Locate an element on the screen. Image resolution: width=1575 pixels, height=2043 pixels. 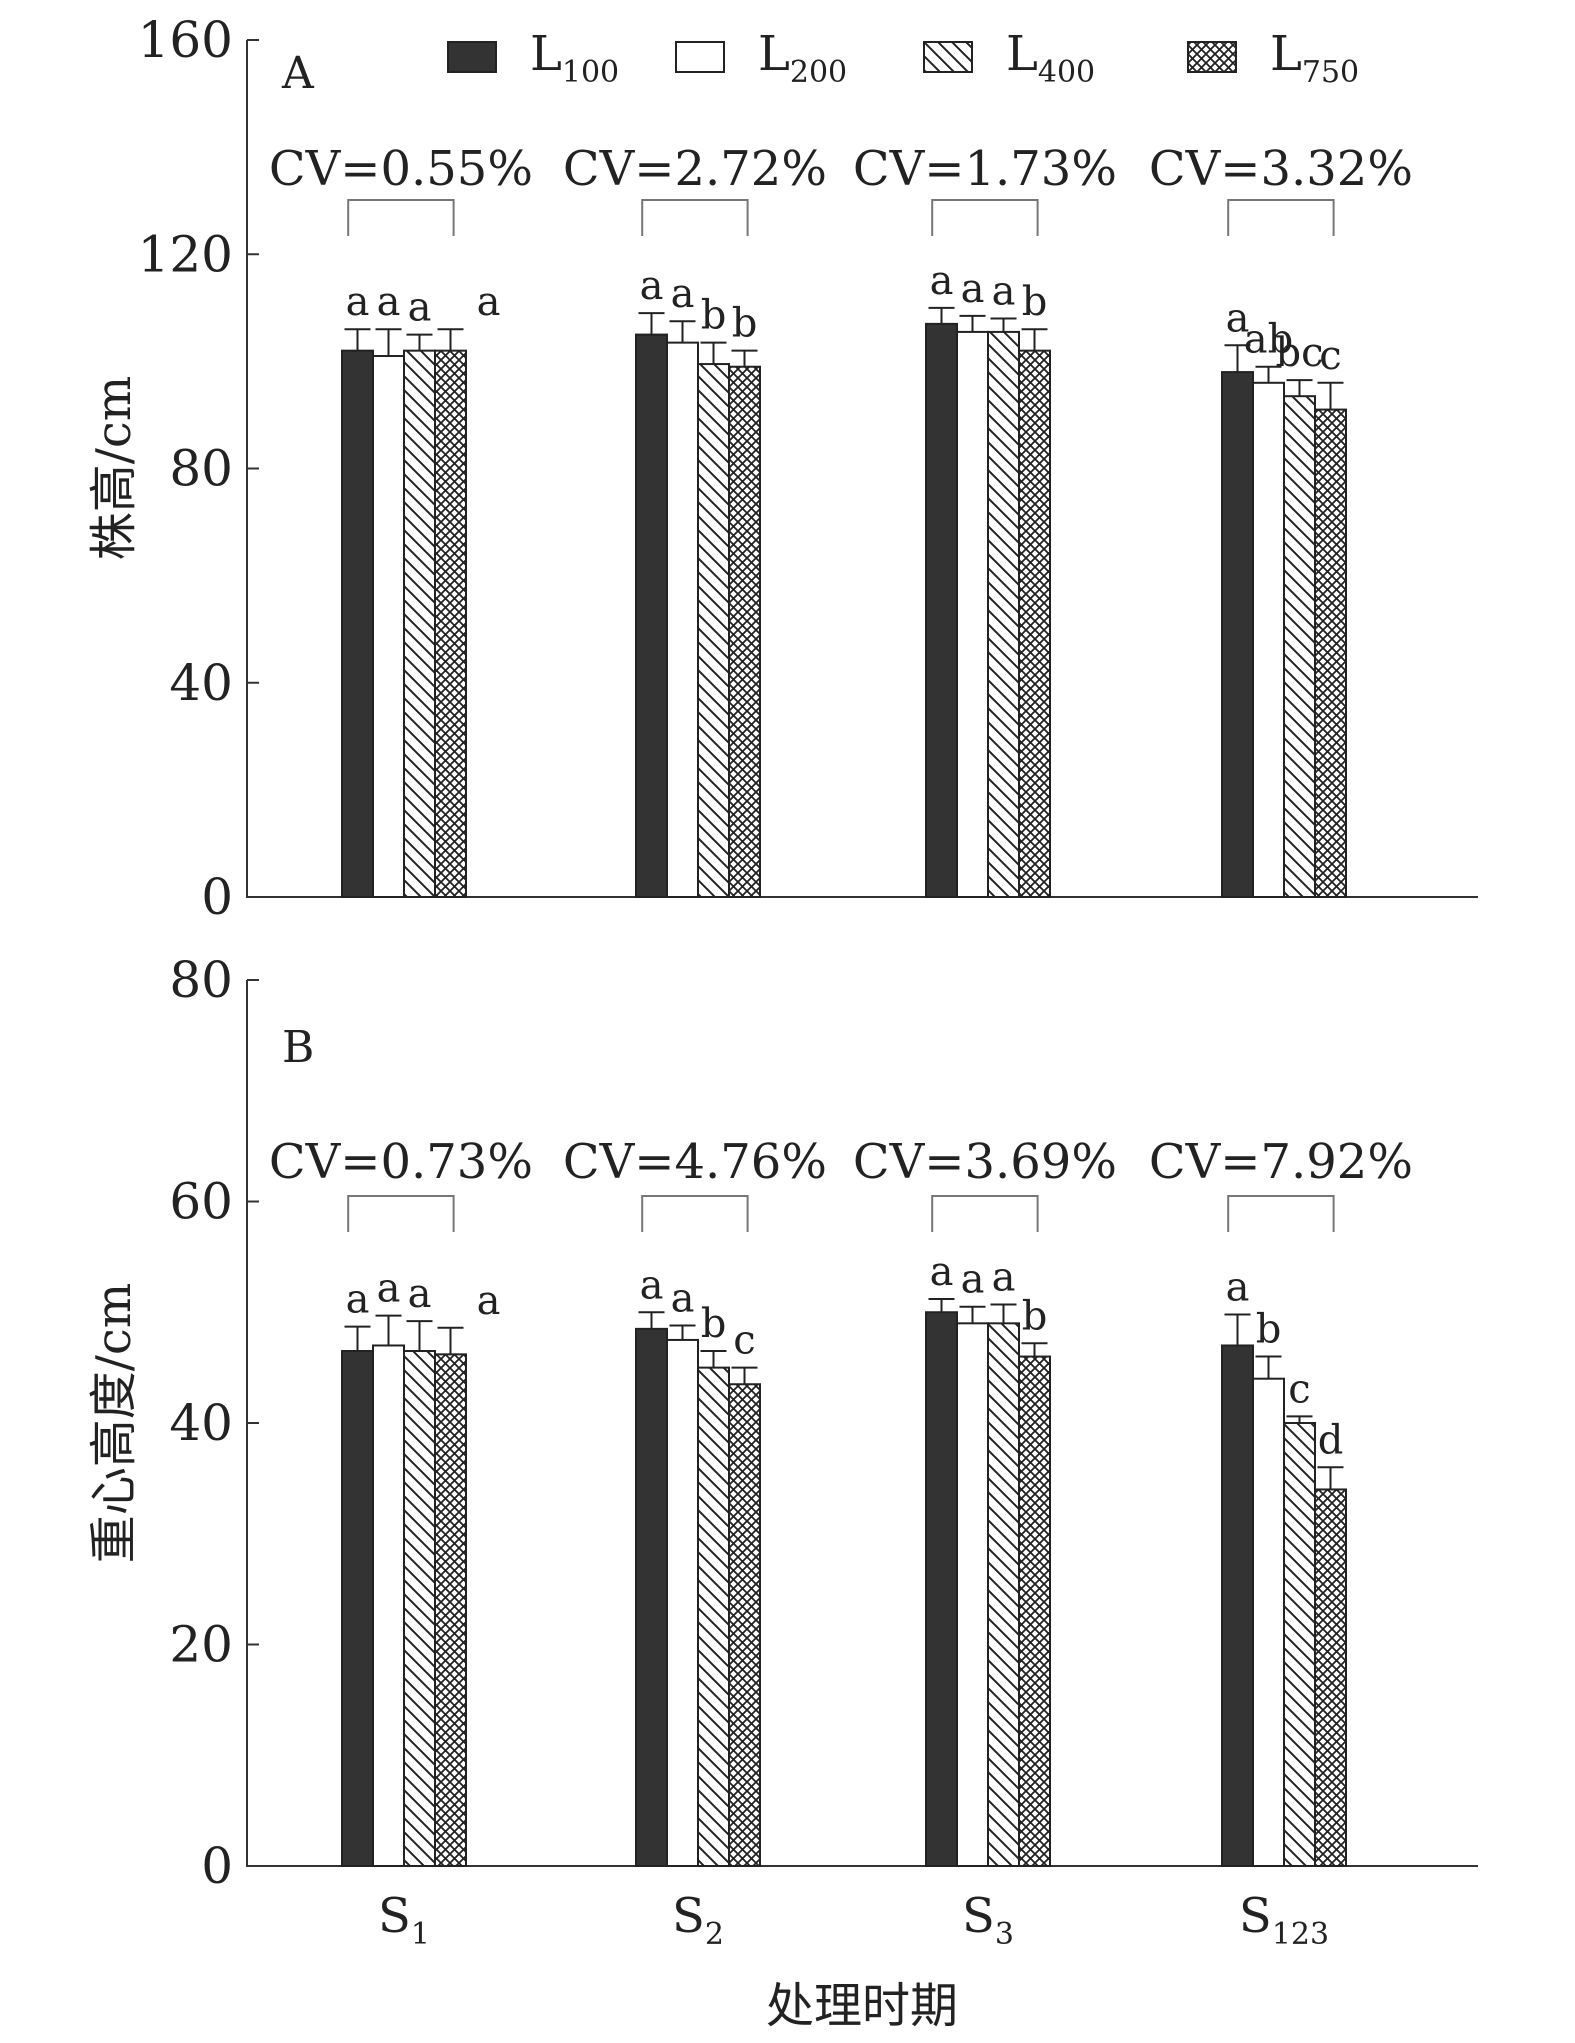
legend-swatch-l200 is located at coordinates (700, 57).